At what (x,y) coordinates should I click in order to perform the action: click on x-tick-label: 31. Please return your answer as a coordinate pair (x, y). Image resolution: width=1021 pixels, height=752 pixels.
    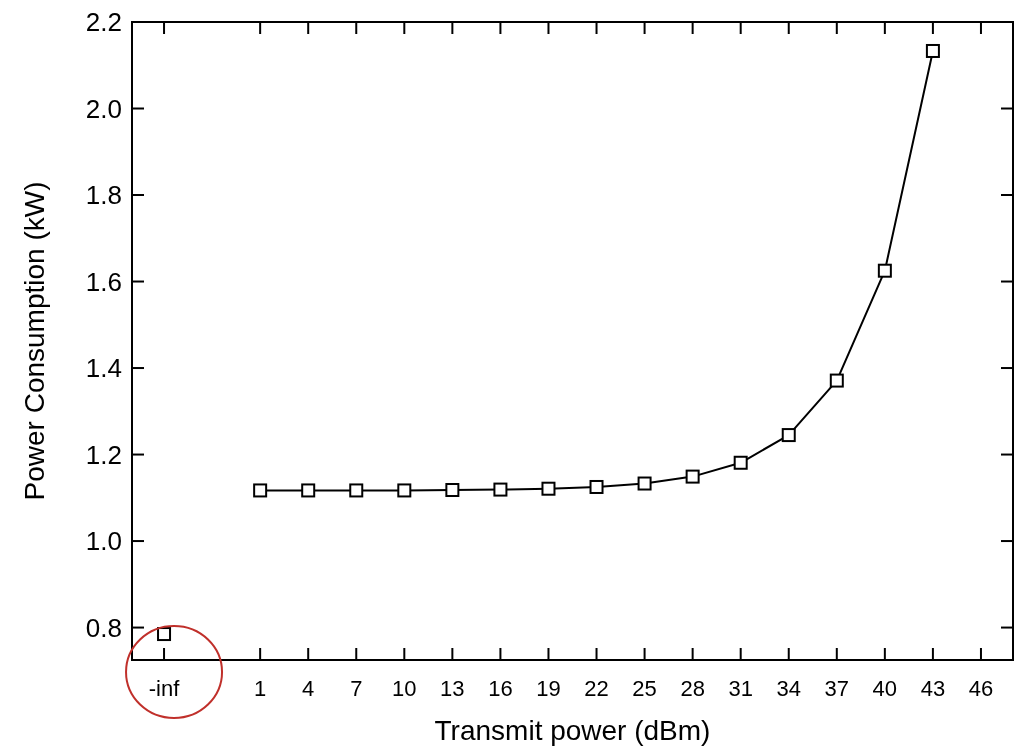
    Looking at the image, I should click on (740, 688).